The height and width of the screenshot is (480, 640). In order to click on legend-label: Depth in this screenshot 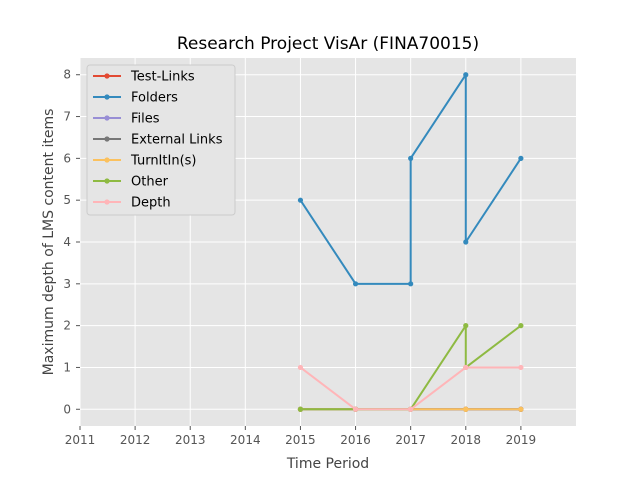, I will do `click(151, 203)`.